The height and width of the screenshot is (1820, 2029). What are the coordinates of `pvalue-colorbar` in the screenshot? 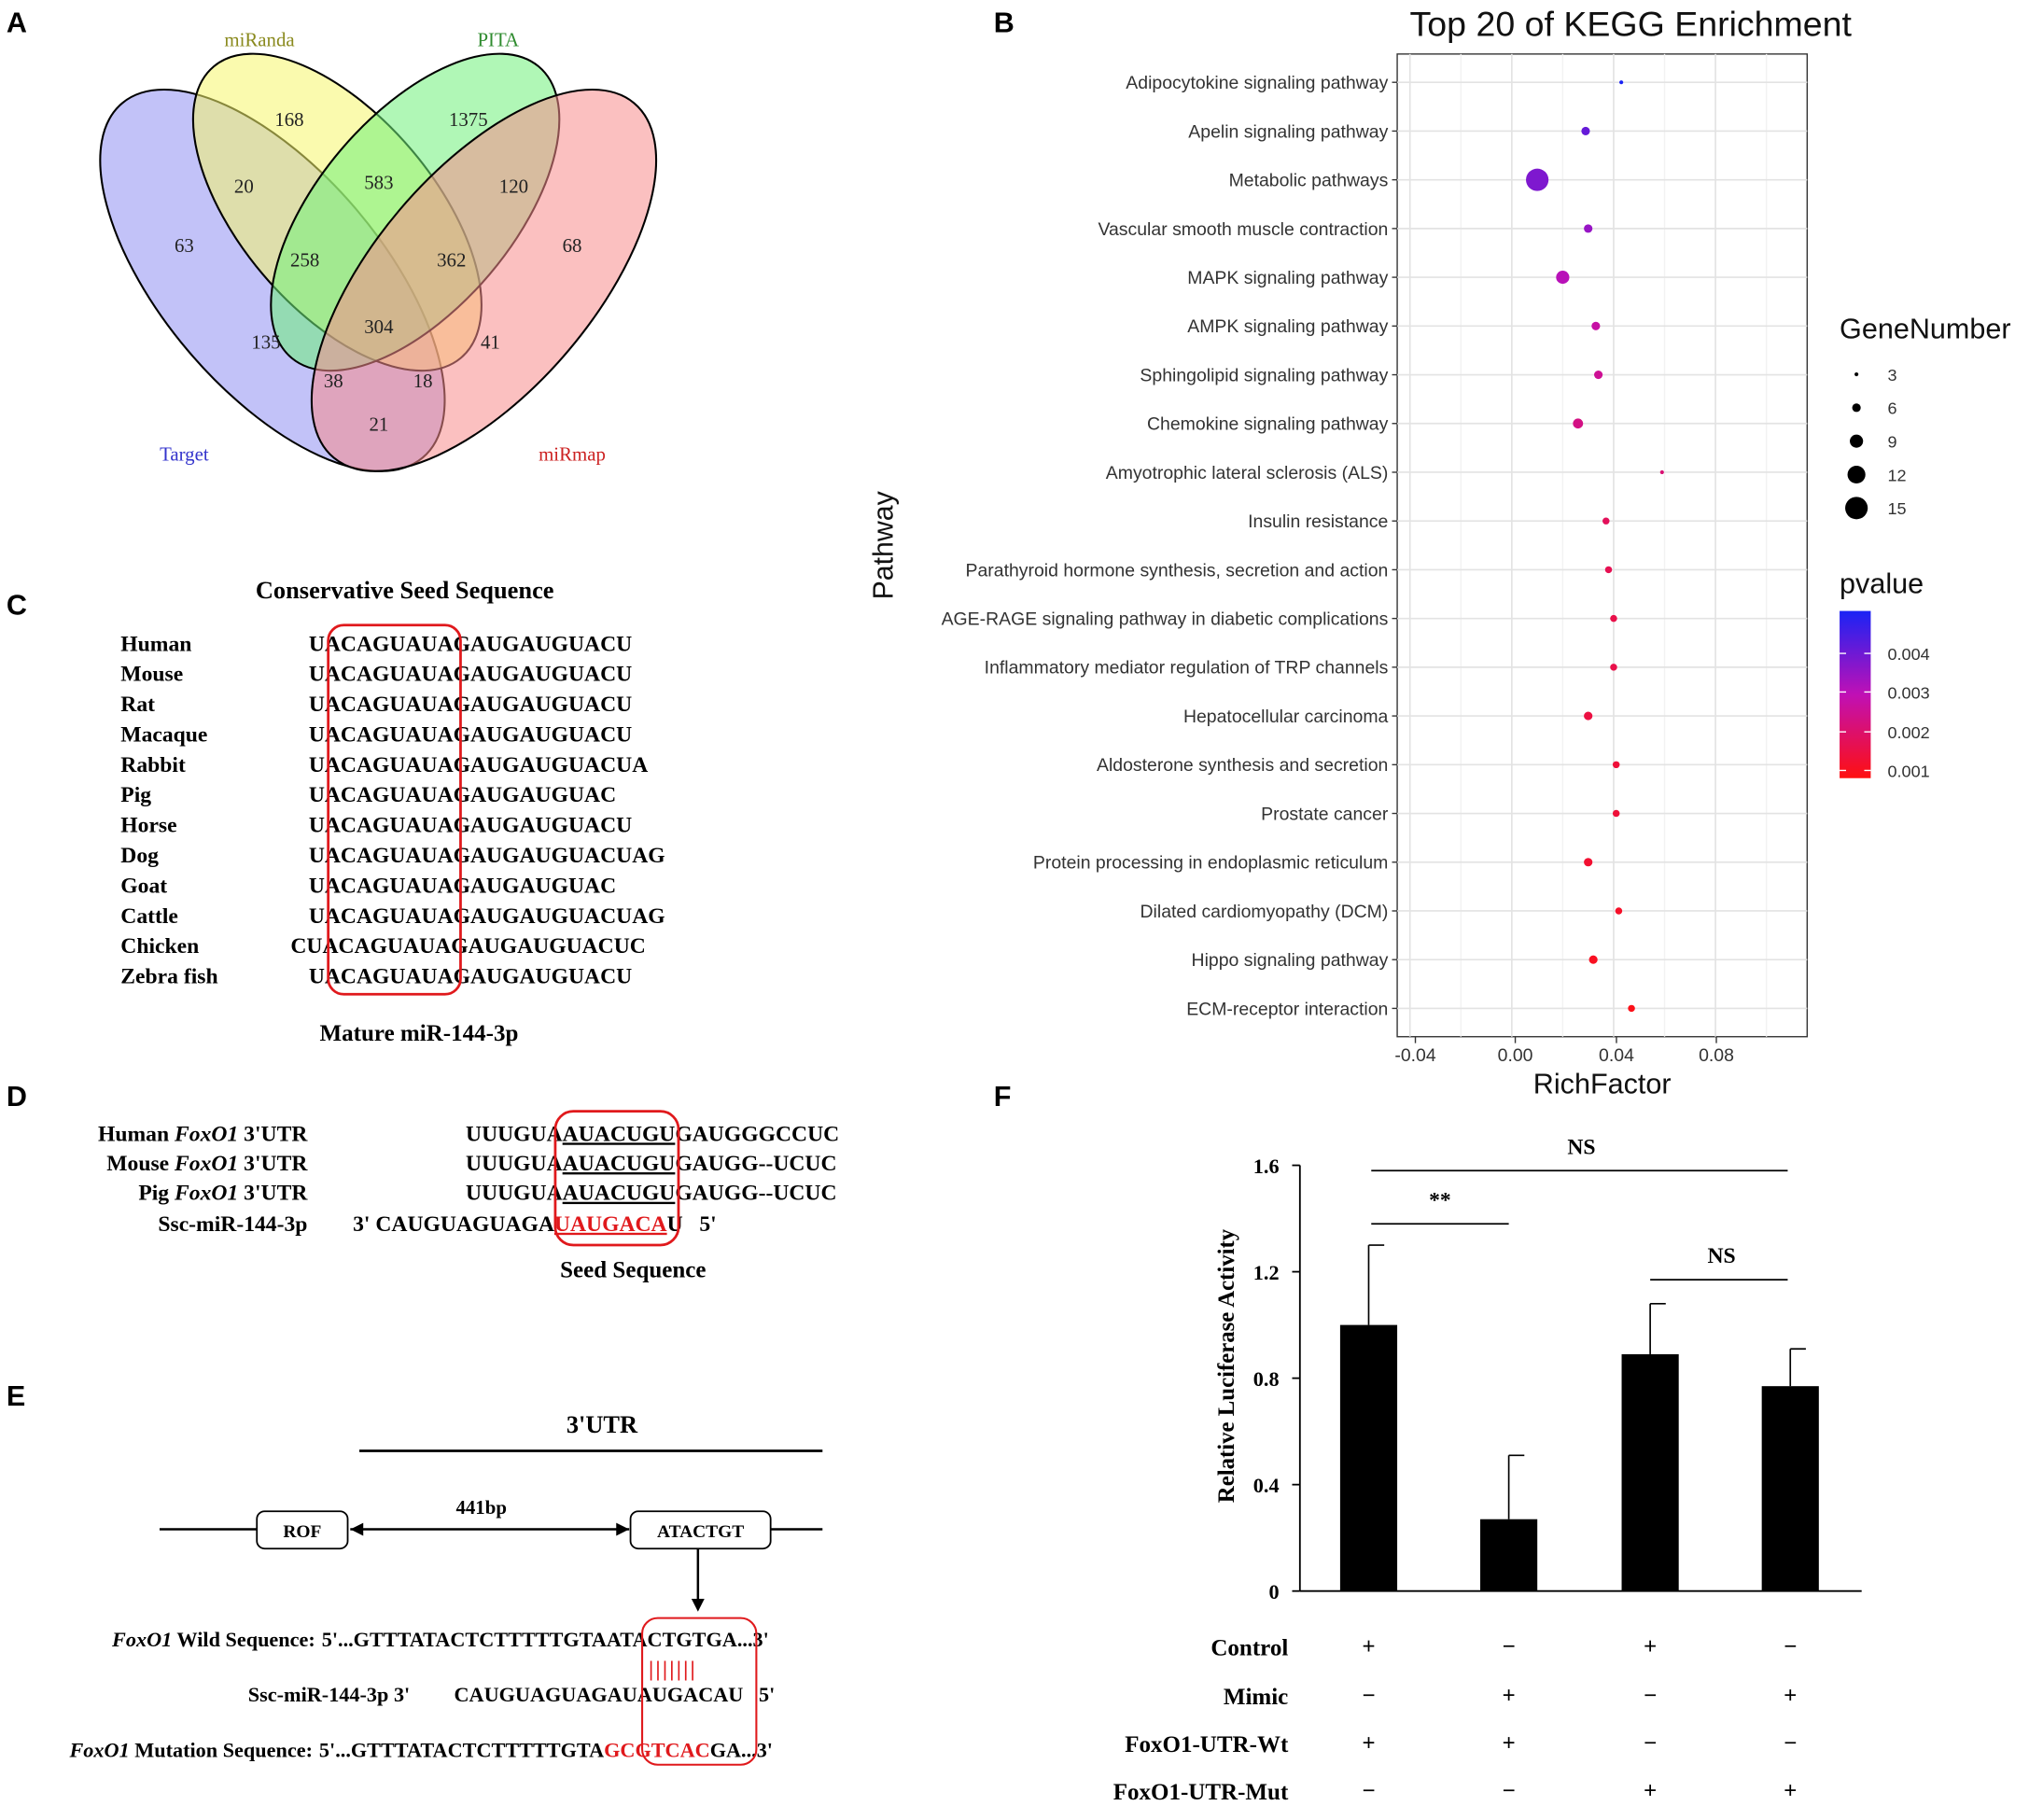 It's located at (1855, 694).